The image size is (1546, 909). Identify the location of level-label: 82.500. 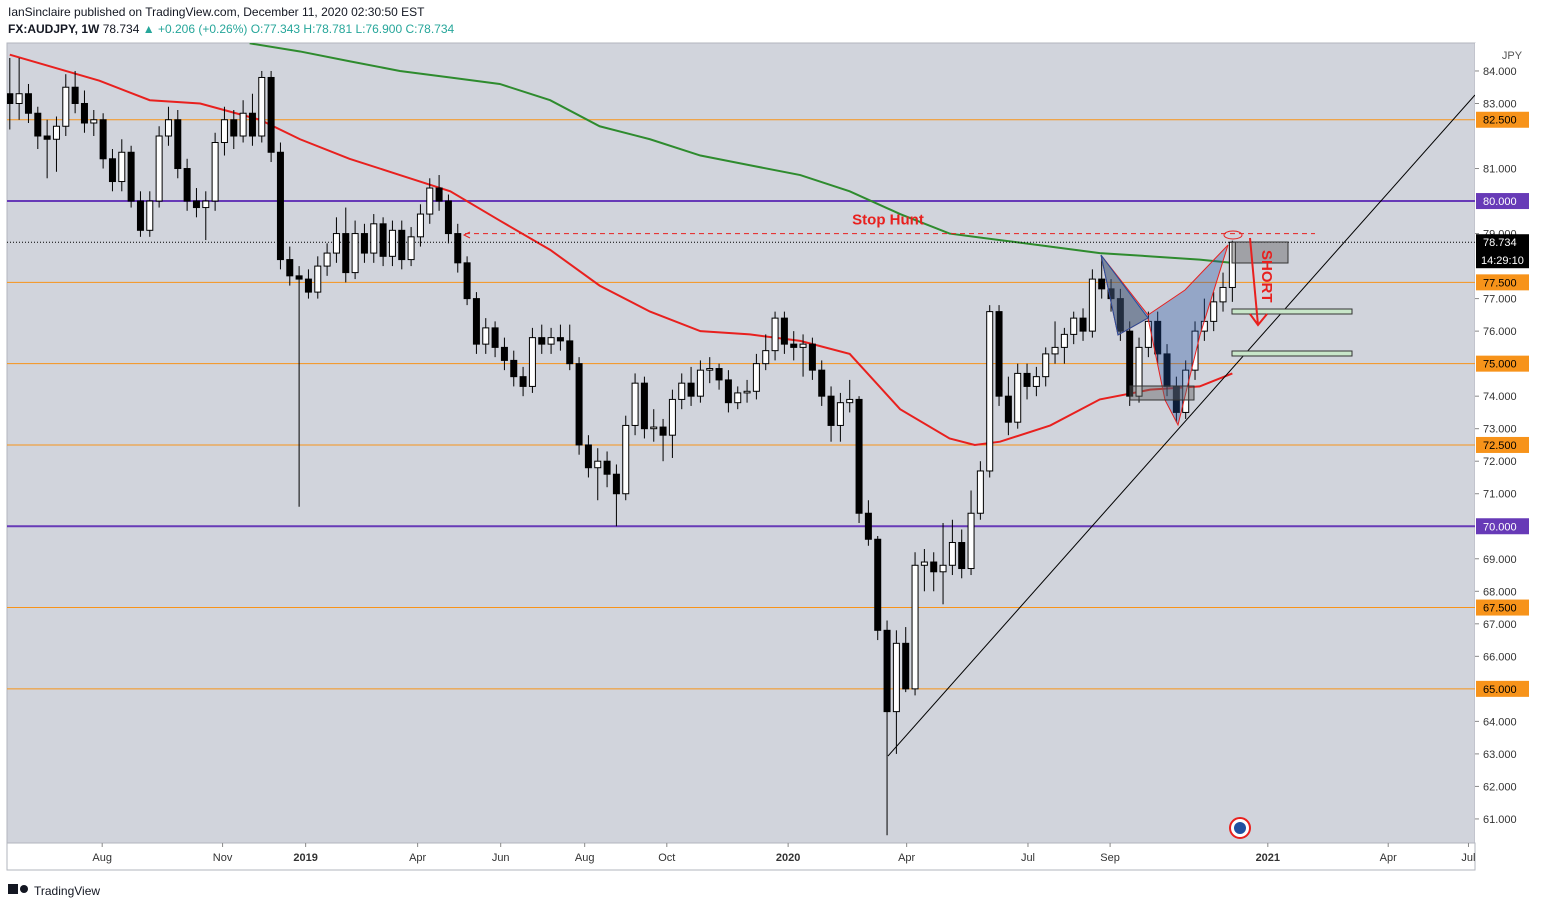
(1500, 121).